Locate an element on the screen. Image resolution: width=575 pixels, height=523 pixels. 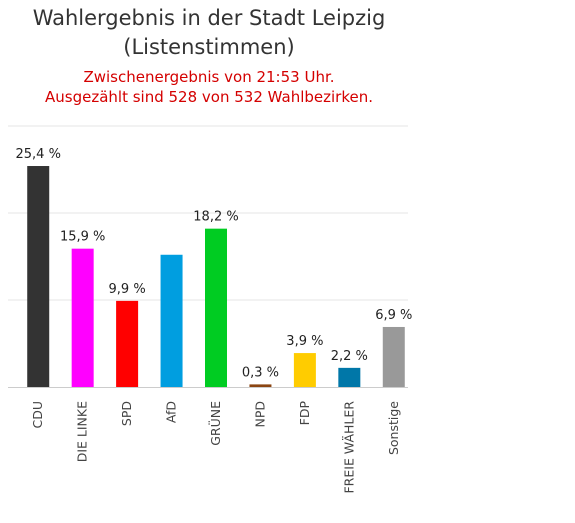
bar-spd is located at coordinates (127, 343).